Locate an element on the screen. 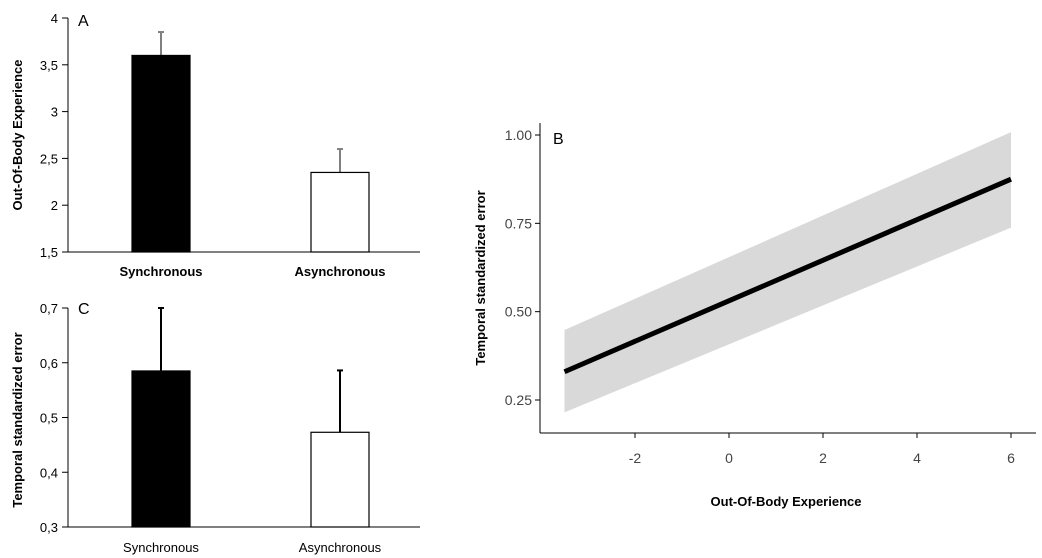 This screenshot has height=558, width=1042. panel-a-bars is located at coordinates (250, 142).